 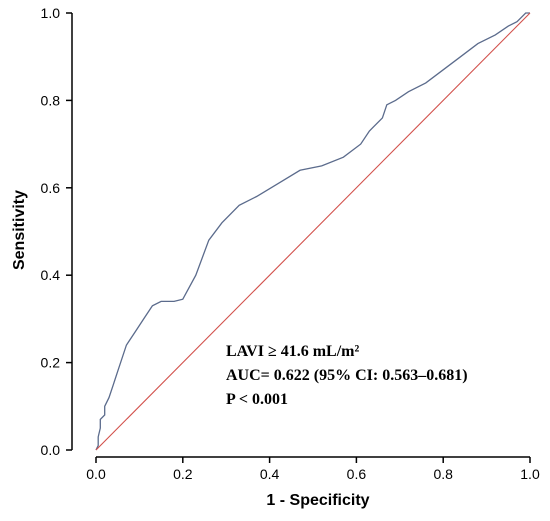 What do you see at coordinates (96, 474) in the screenshot?
I see `x-tick-label: 0.0` at bounding box center [96, 474].